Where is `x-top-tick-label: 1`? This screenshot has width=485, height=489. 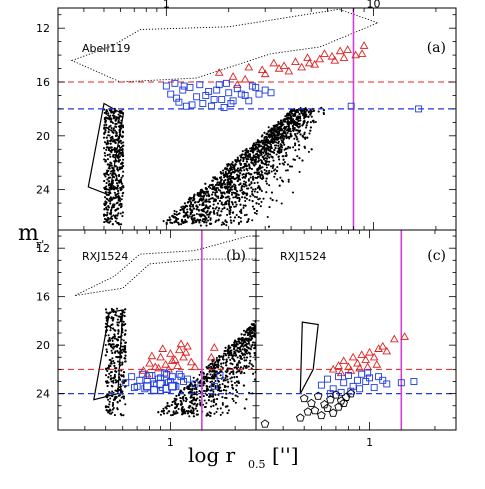
x-top-tick-label: 1 is located at coordinates (166, 5).